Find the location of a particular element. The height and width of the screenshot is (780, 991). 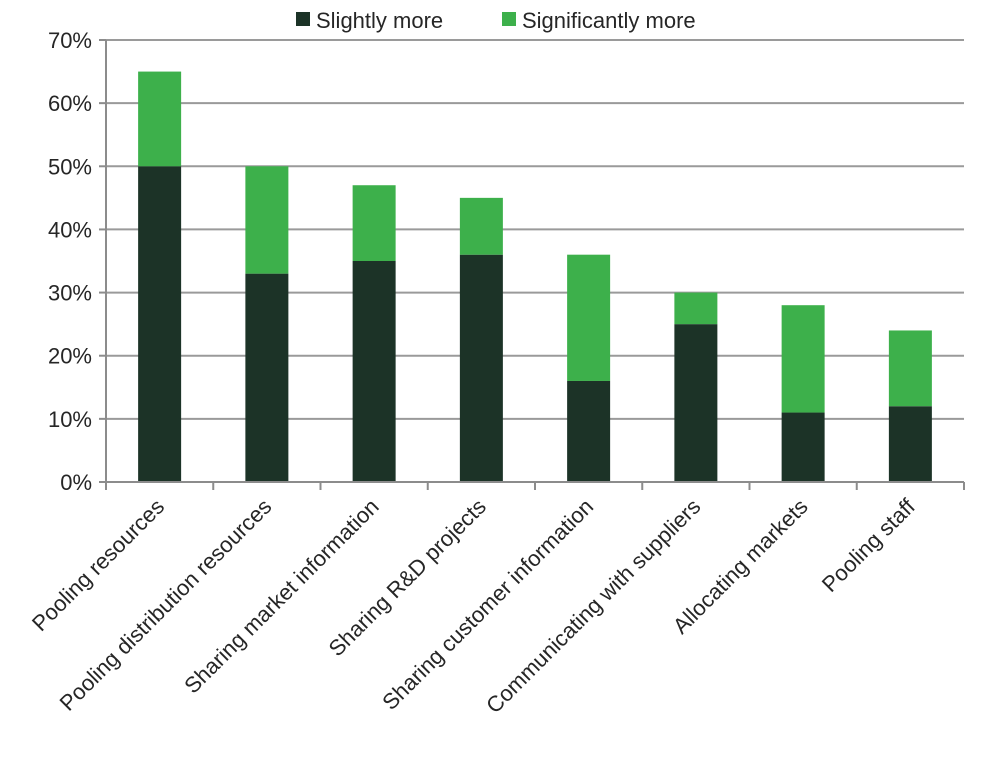

y-tick-label: 60% is located at coordinates (70, 103).